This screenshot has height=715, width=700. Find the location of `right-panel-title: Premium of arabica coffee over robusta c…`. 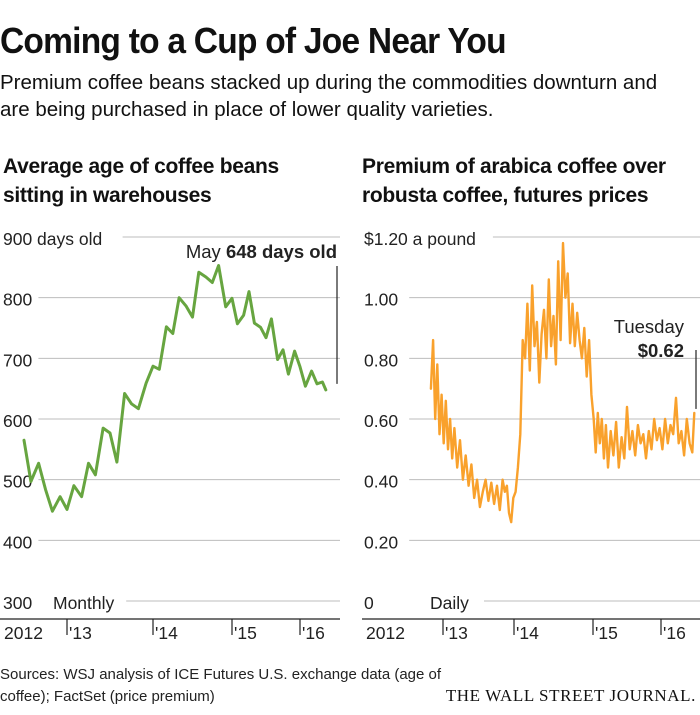

right-panel-title: Premium of arabica coffee over robusta c… is located at coordinates (514, 181).